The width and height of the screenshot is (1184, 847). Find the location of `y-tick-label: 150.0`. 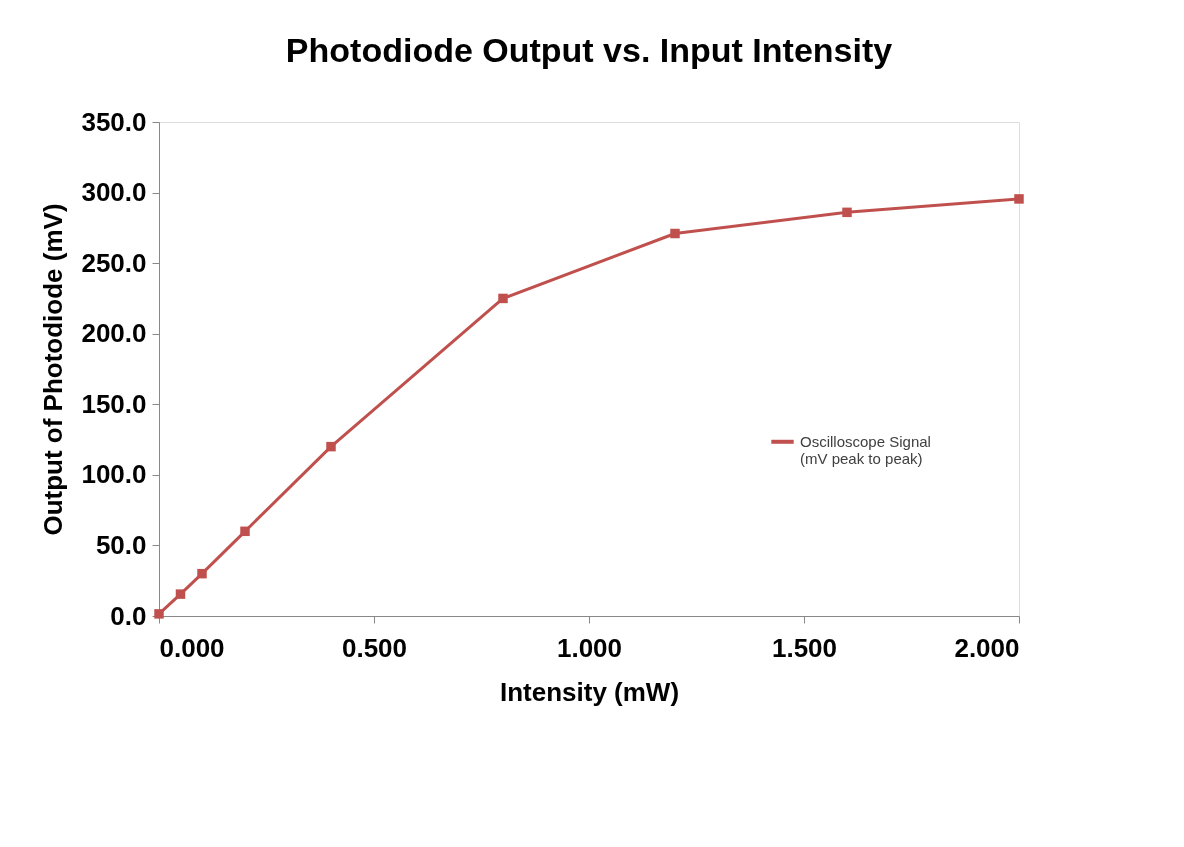

y-tick-label: 150.0 is located at coordinates (114, 403).